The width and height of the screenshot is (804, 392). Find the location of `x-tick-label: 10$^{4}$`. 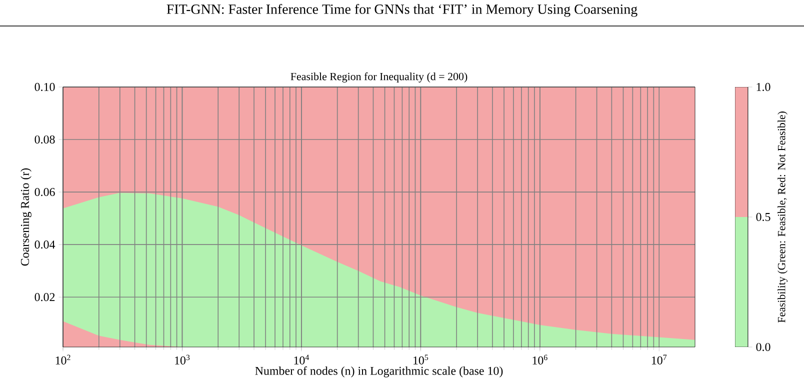

x-tick-label: 10$^{4}$ is located at coordinates (302, 359).